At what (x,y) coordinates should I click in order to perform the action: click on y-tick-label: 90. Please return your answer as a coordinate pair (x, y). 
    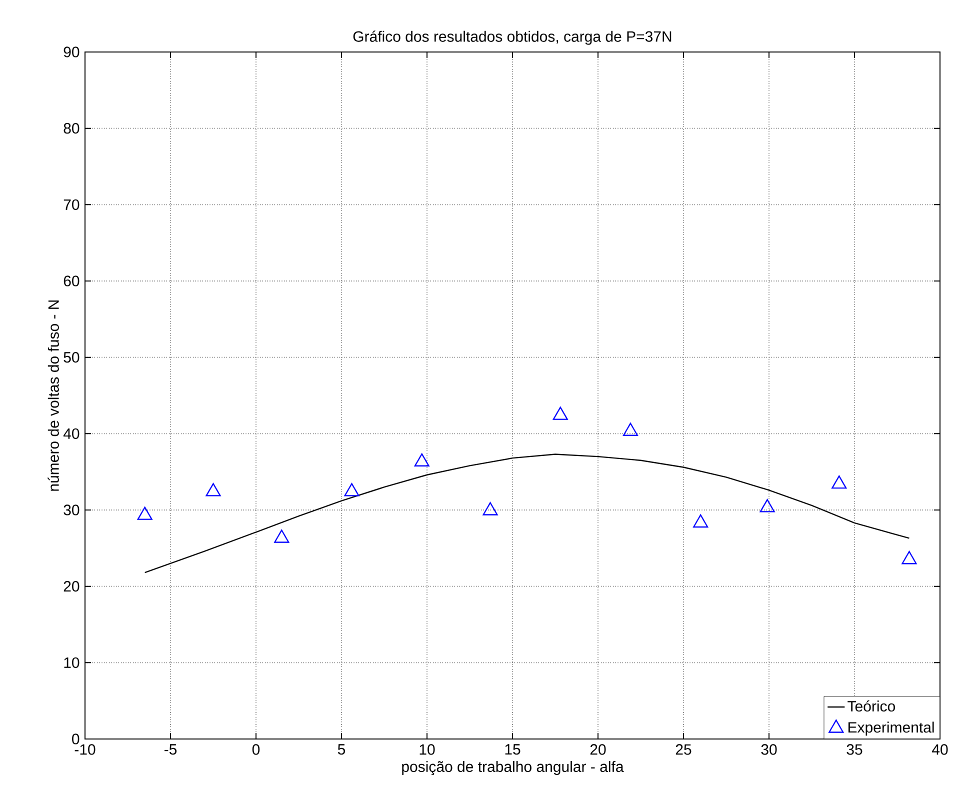
    Looking at the image, I should click on (72, 52).